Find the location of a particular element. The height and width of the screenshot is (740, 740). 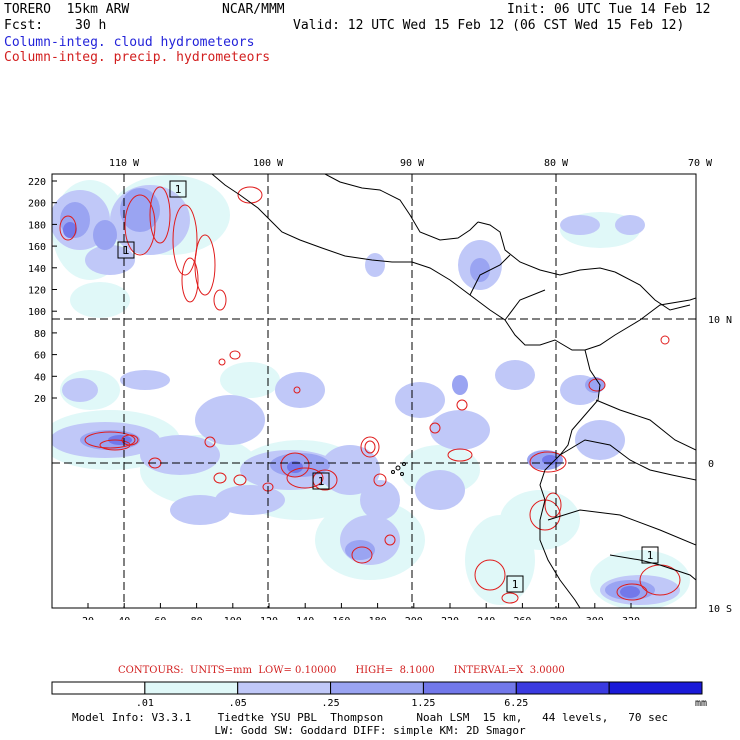

x-tick-label: 180 is located at coordinates (378, 618).